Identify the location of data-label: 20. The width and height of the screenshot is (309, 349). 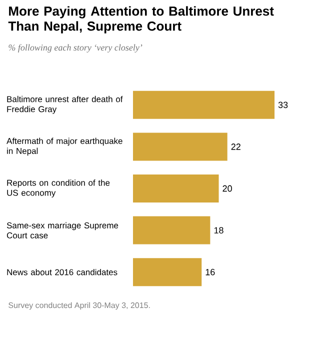
(227, 188).